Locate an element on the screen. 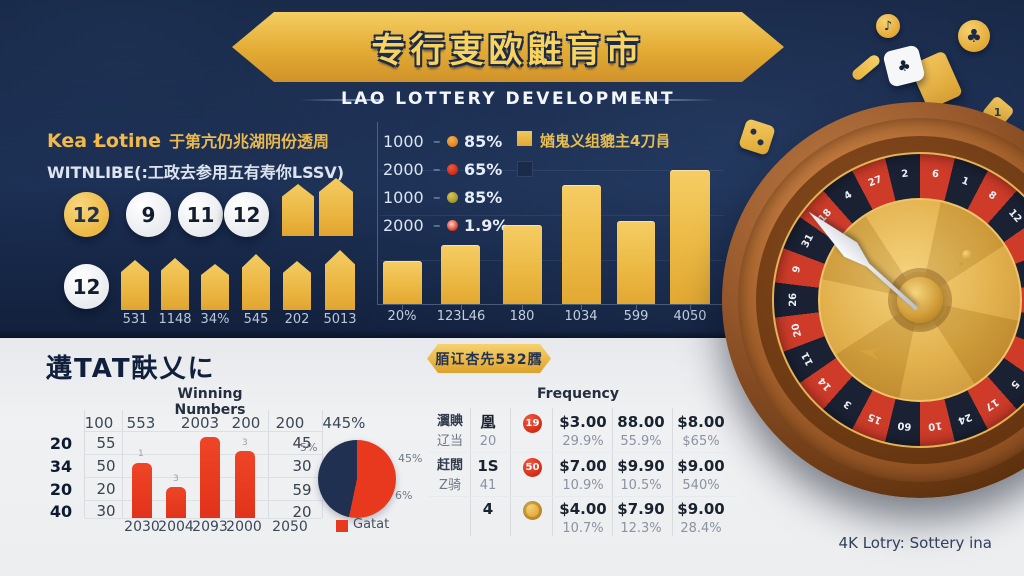 The width and height of the screenshot is (1024, 576). pie-chart is located at coordinates (357, 479).